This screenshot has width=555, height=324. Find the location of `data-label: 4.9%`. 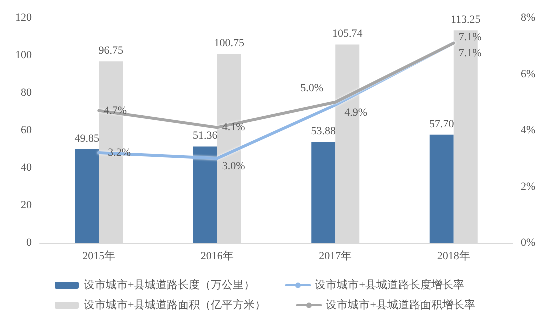

data-label: 4.9% is located at coordinates (356, 113).